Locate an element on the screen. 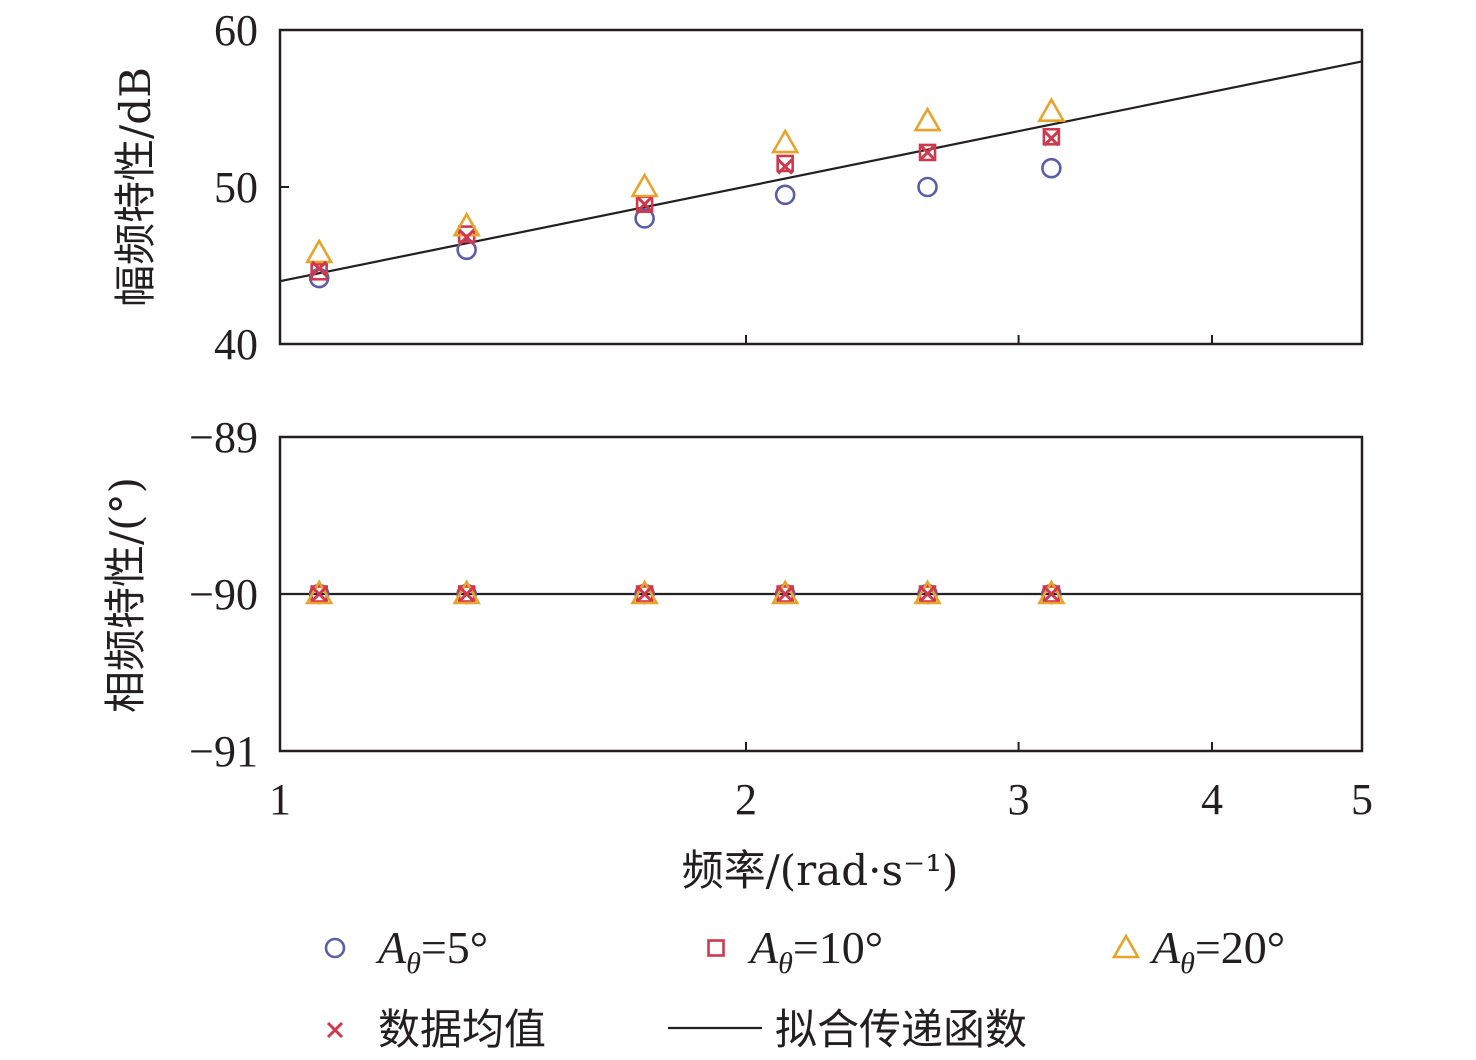  x-axis-title: 频率/(rad·s⁻¹) is located at coordinates (820, 870).